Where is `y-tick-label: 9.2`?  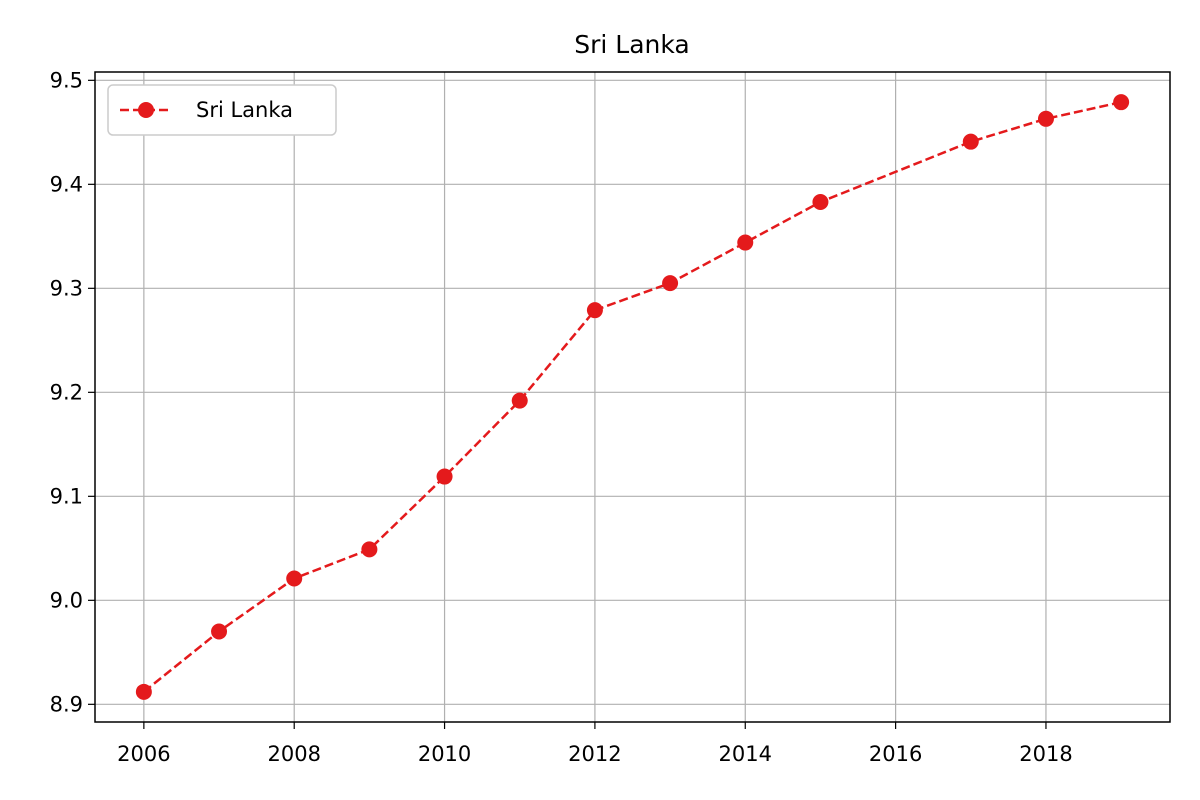
y-tick-label: 9.2 is located at coordinates (66, 392).